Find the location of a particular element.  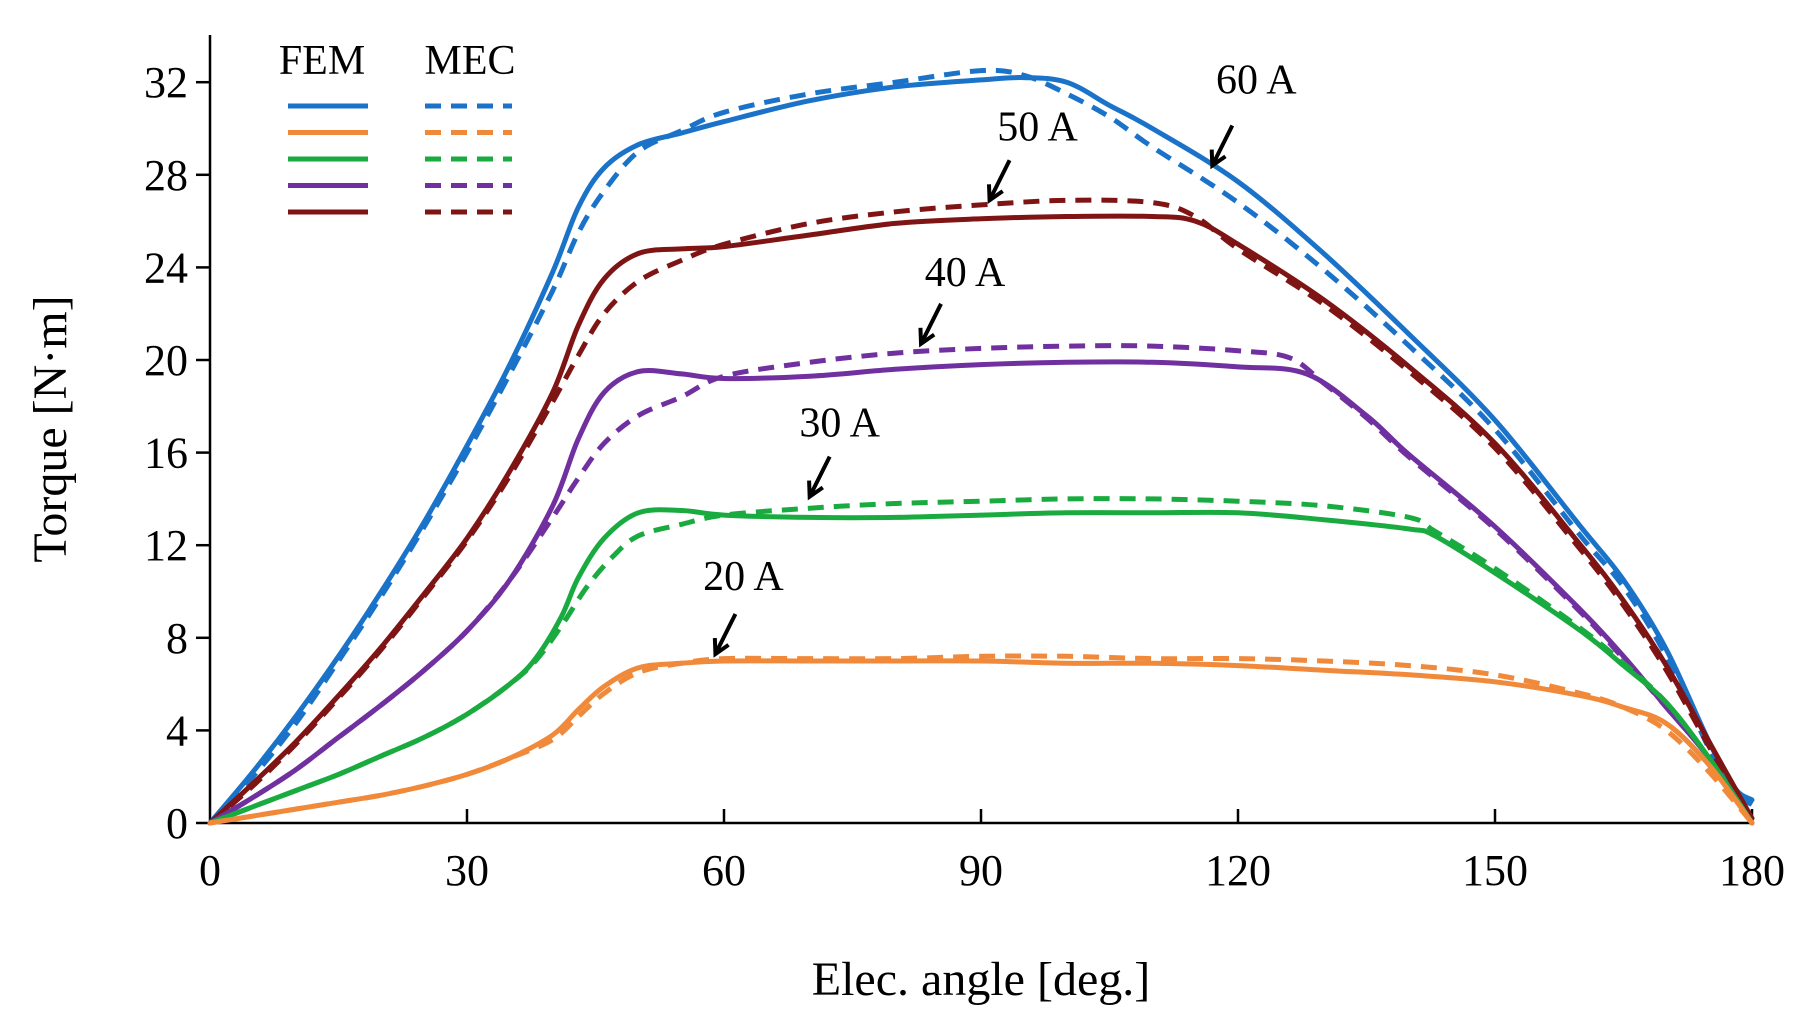

y-tick-label: 4 is located at coordinates (177, 730).